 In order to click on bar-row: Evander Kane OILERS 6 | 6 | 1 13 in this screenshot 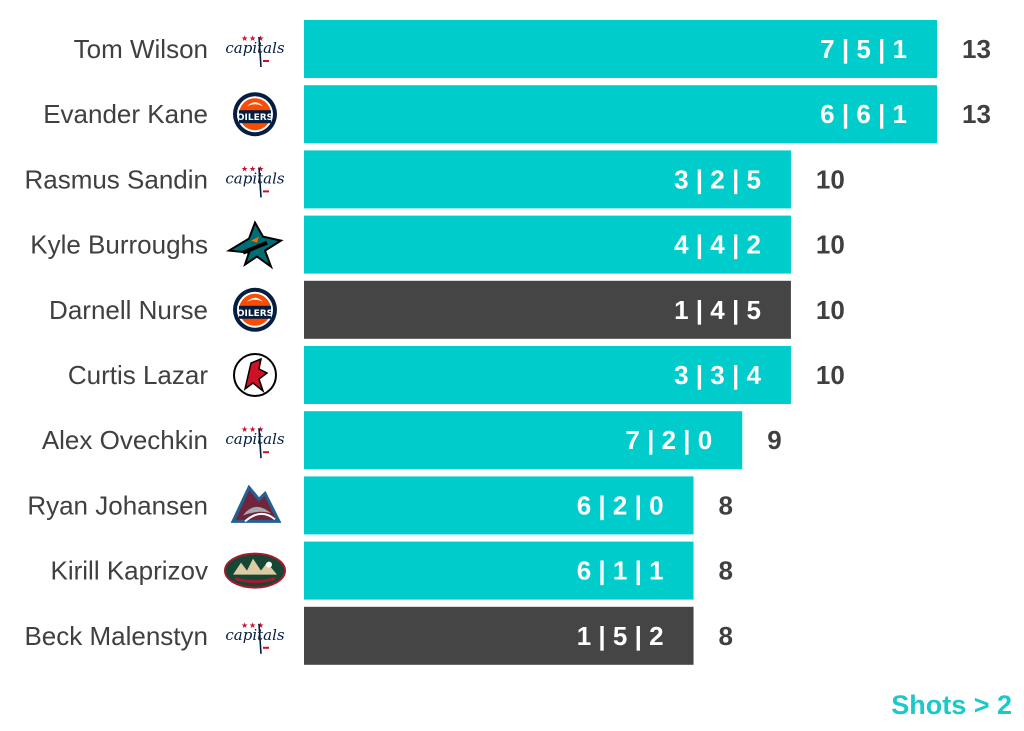, I will do `click(517, 114)`.